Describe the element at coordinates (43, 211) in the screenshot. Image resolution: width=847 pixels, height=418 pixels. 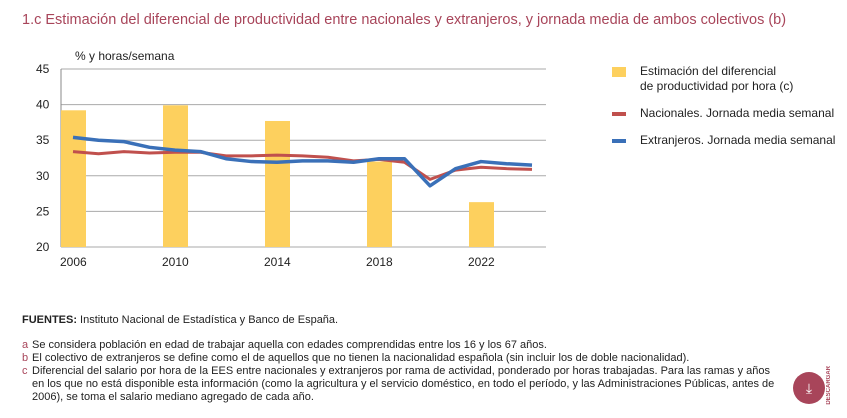
I see `y-tick-label: 25` at that location.